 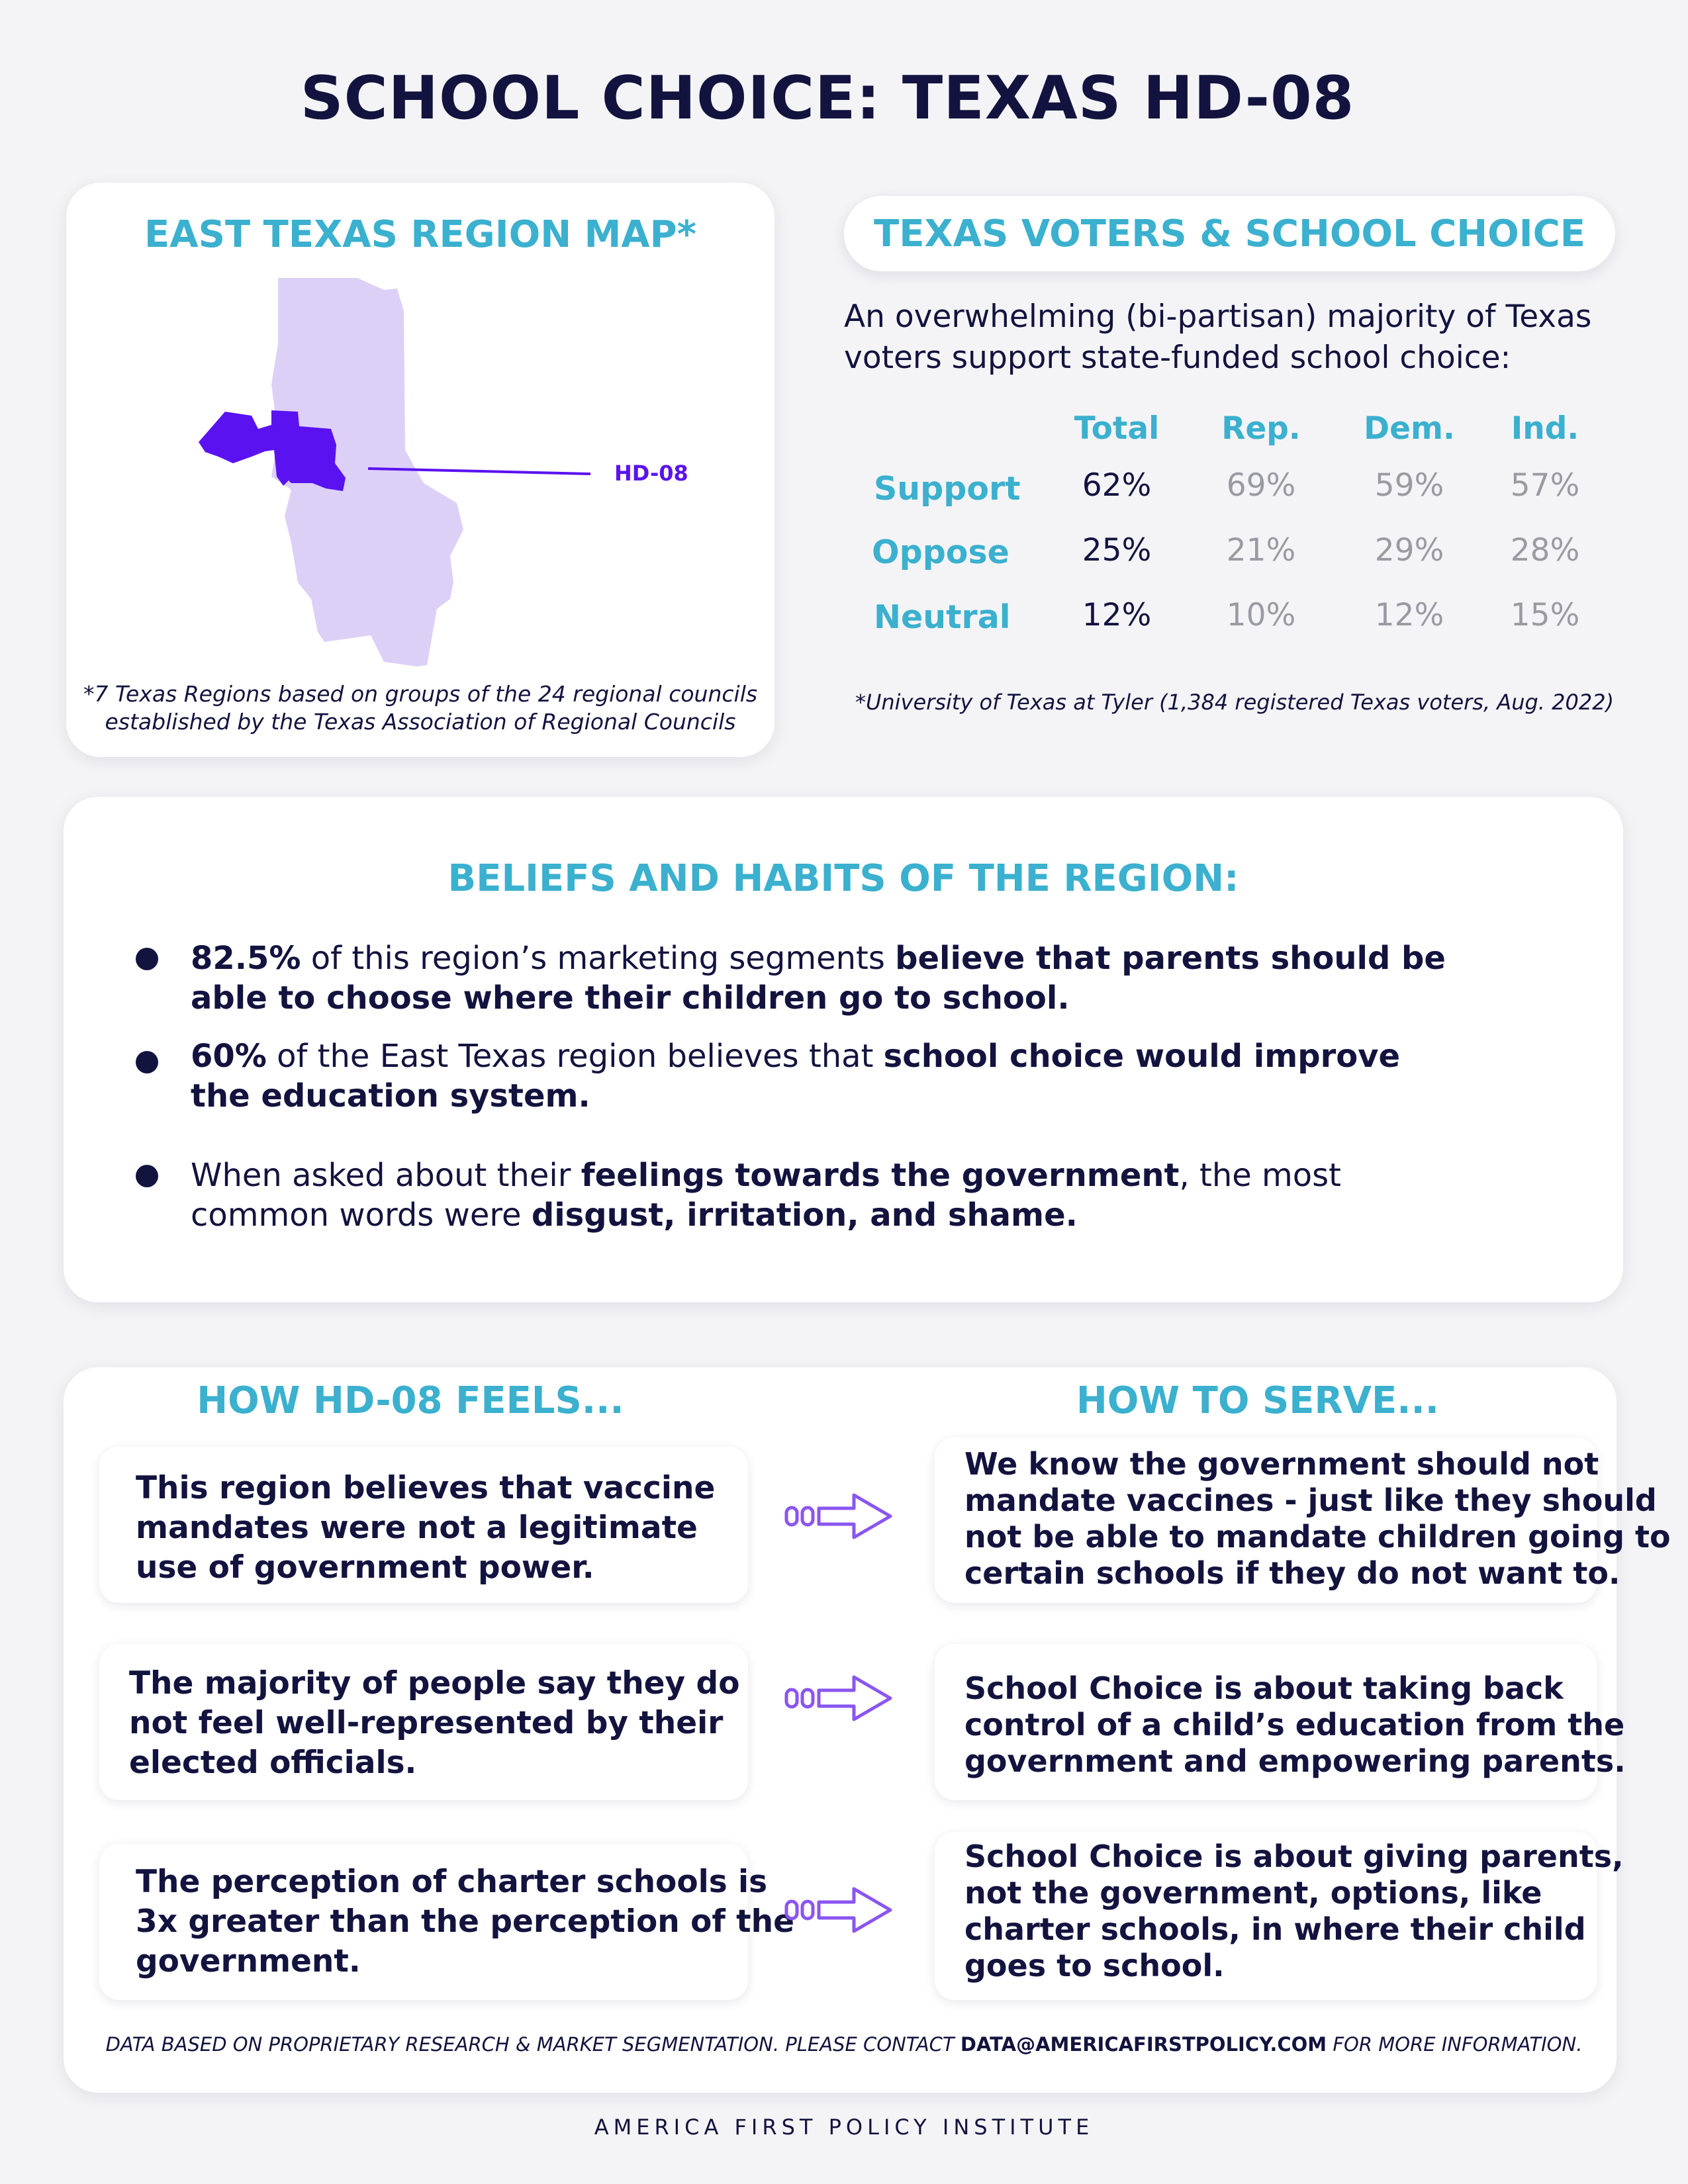 What do you see at coordinates (1455, 2045) in the screenshot?
I see `footer-note-post: FOR MORE INFORMATION.` at bounding box center [1455, 2045].